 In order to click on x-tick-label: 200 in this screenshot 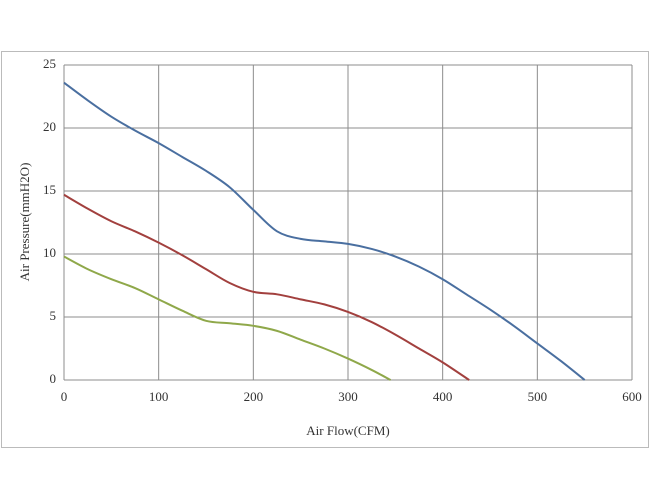, I will do `click(254, 396)`.